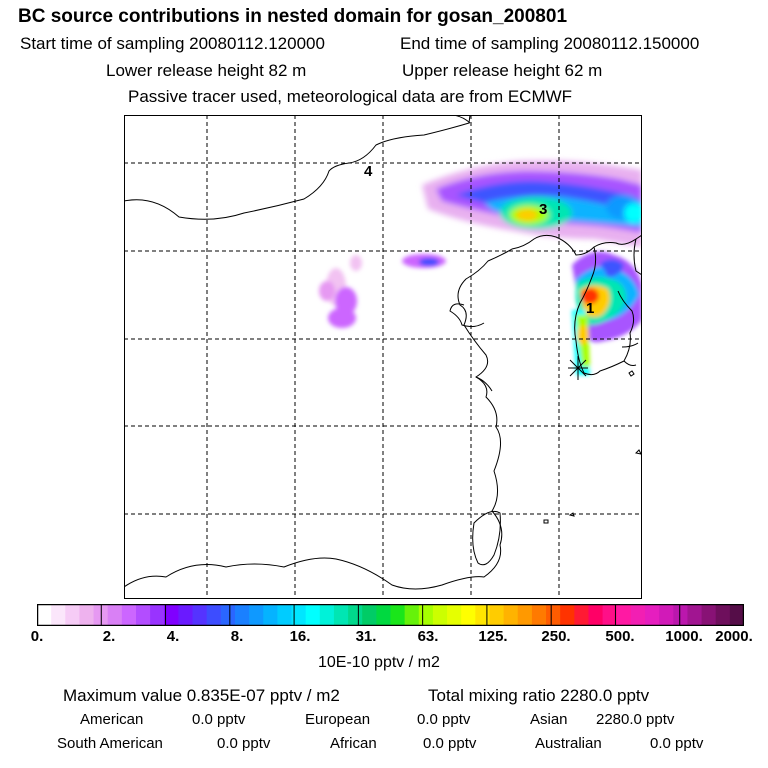 The image size is (768, 768). What do you see at coordinates (635, 719) in the screenshot?
I see `region-value: 2280.0 pptv` at bounding box center [635, 719].